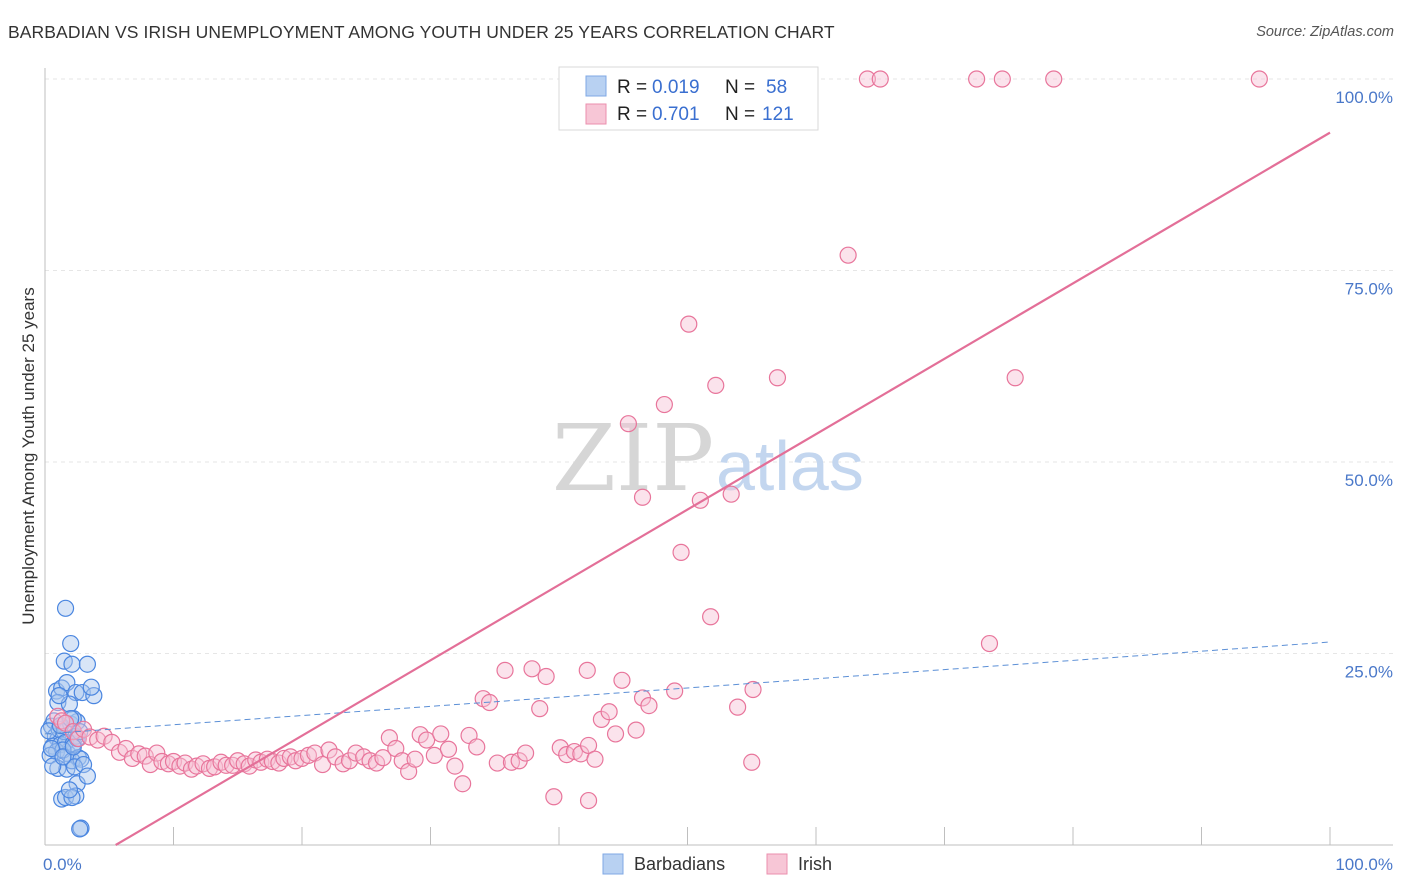 The image size is (1406, 892). What do you see at coordinates (740, 87) in the screenshot?
I see `legend-n-label-barbadians: N =` at bounding box center [740, 87].